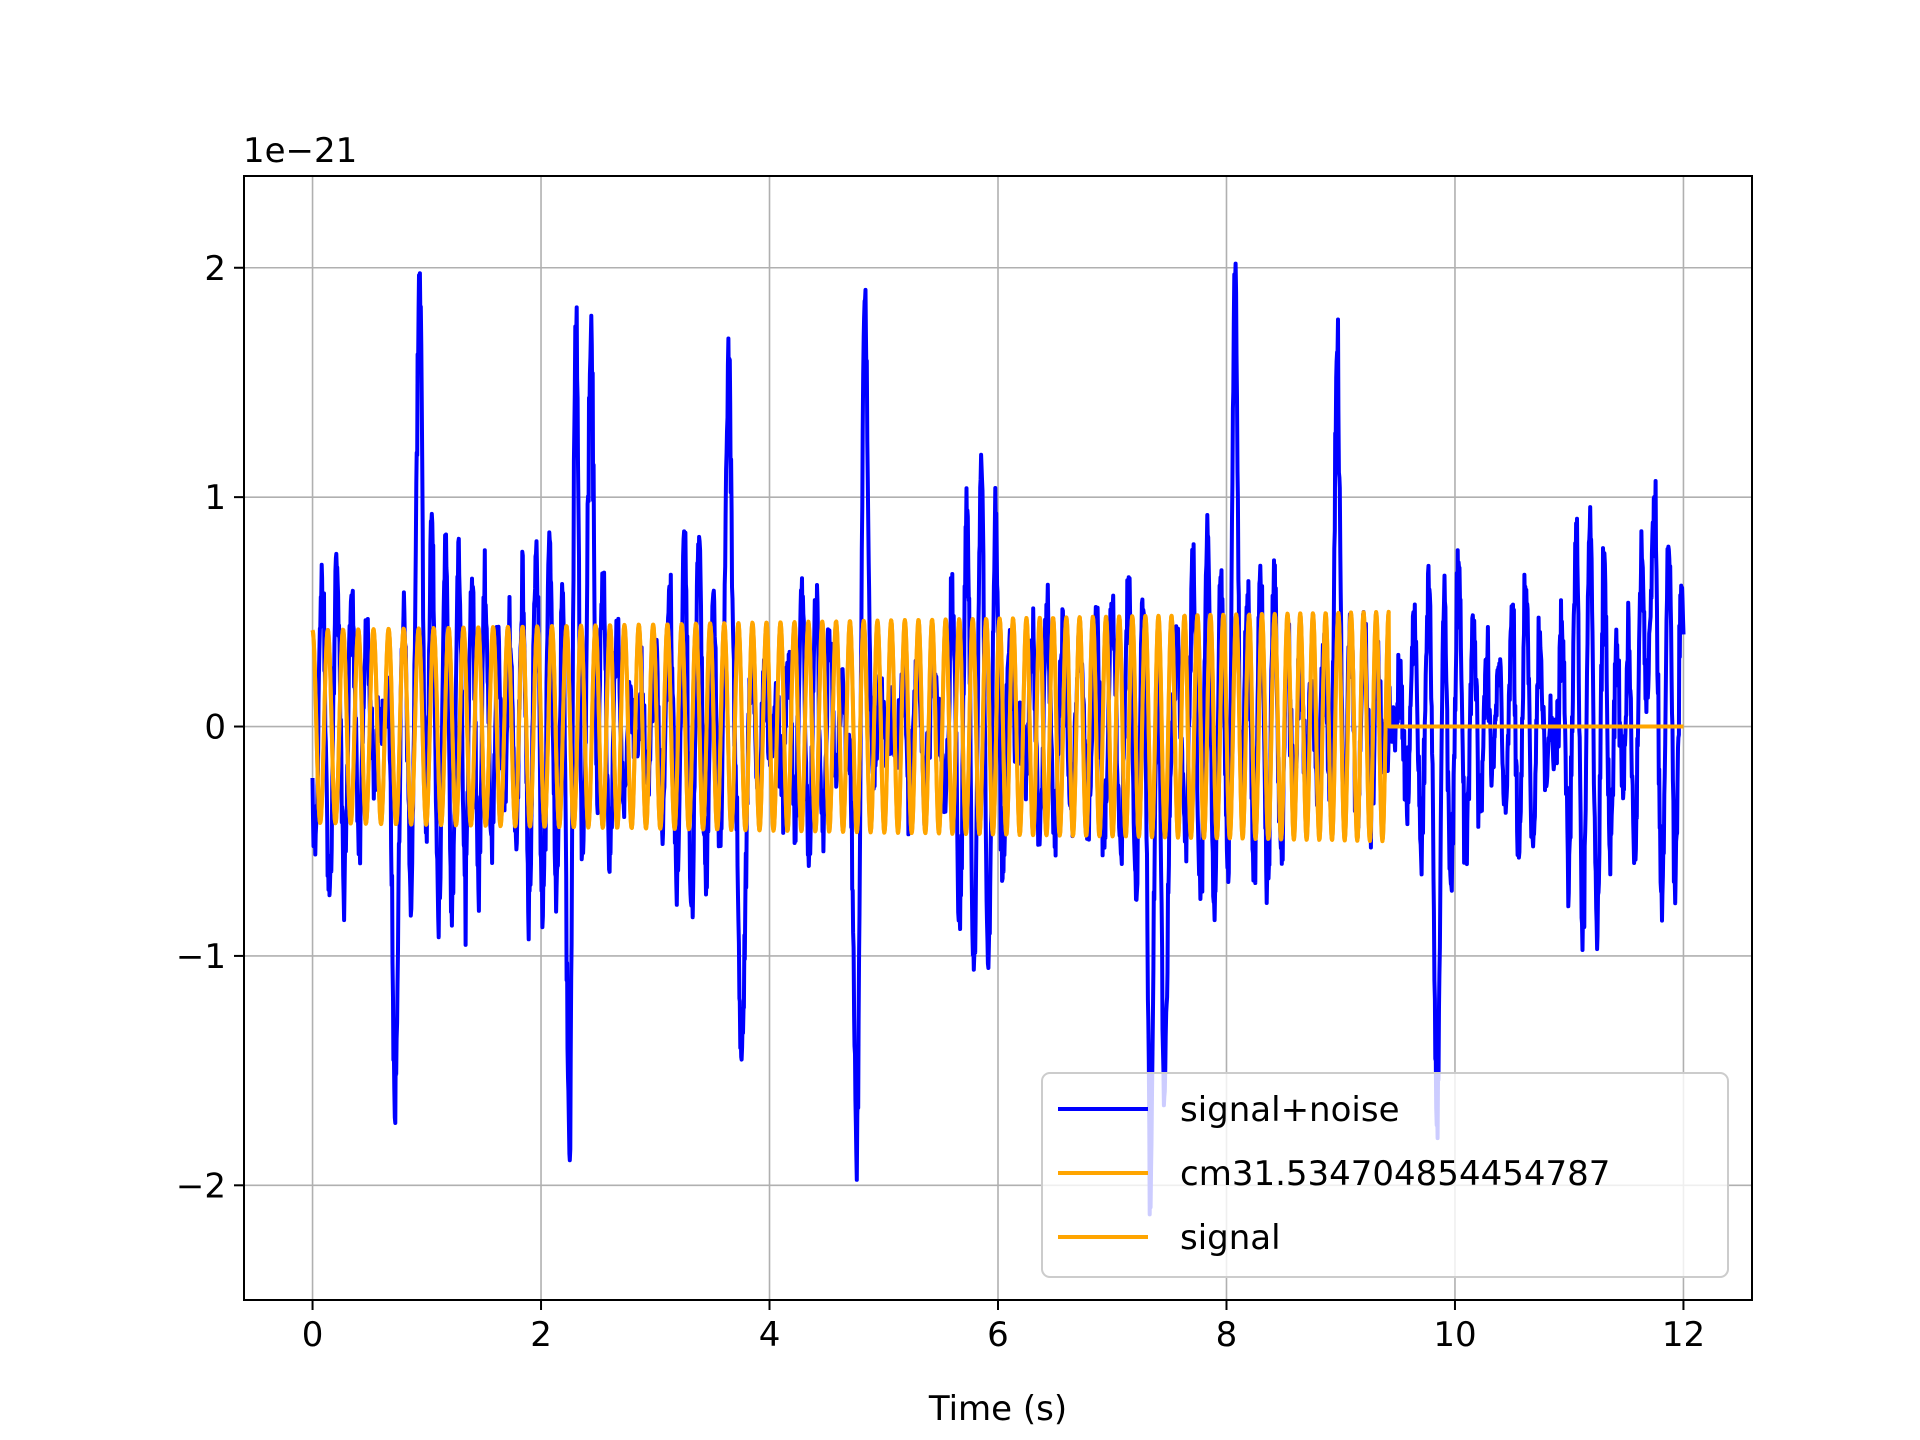  What do you see at coordinates (998, 1335) in the screenshot?
I see `x-tick-label: 6` at bounding box center [998, 1335].